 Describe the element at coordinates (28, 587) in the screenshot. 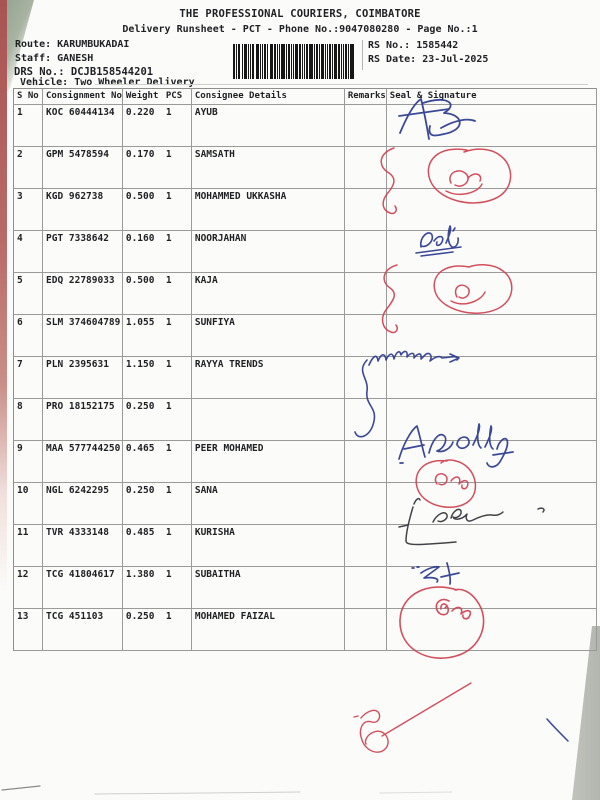

I see `cell-s-no: 12` at that location.